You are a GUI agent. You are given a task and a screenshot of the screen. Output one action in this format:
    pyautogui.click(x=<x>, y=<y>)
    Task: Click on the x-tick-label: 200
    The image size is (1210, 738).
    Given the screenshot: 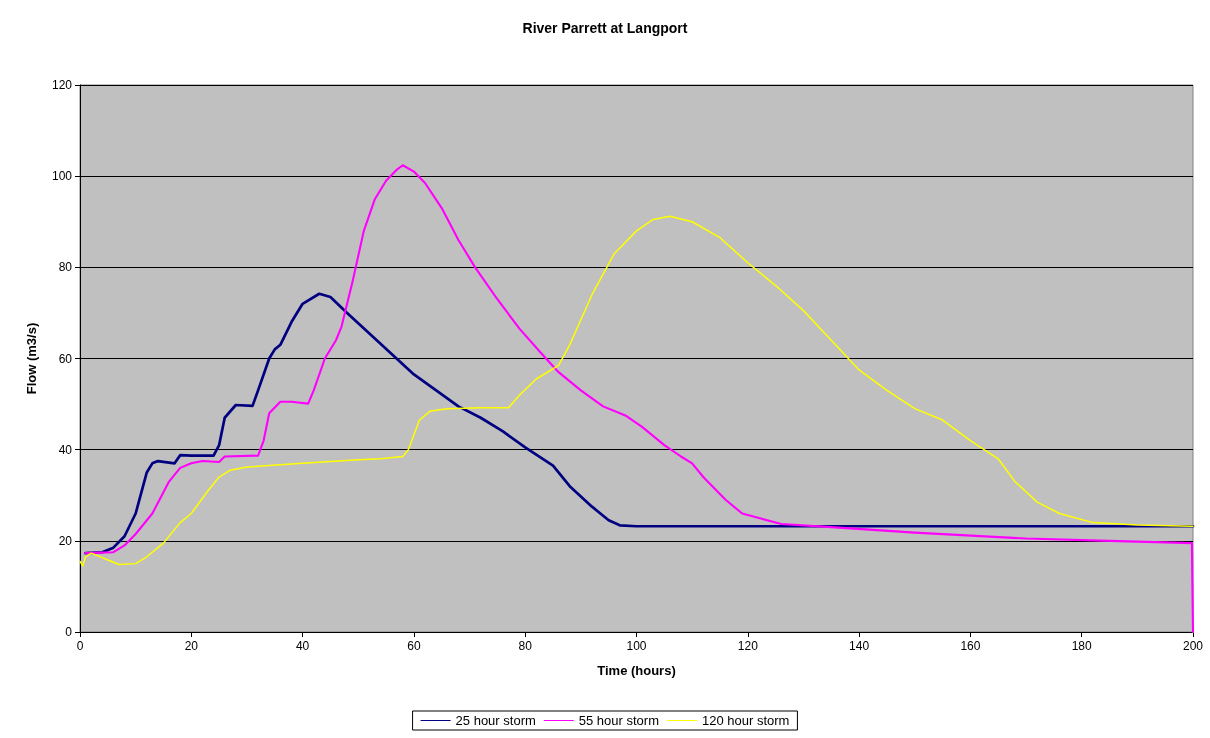 What is the action you would take?
    pyautogui.click(x=1193, y=646)
    